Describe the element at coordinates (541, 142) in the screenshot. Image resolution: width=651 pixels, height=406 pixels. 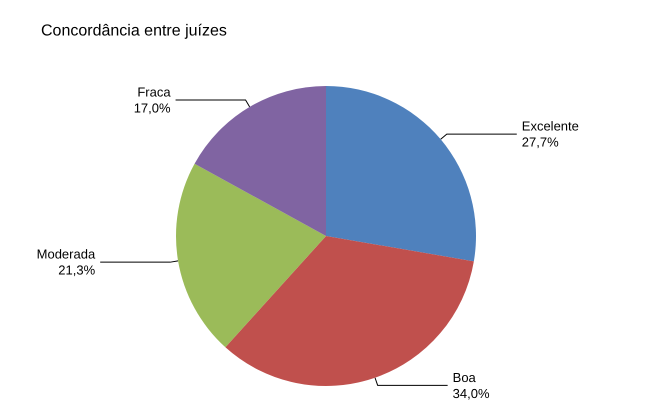
I see `data-label: 27,7%` at that location.